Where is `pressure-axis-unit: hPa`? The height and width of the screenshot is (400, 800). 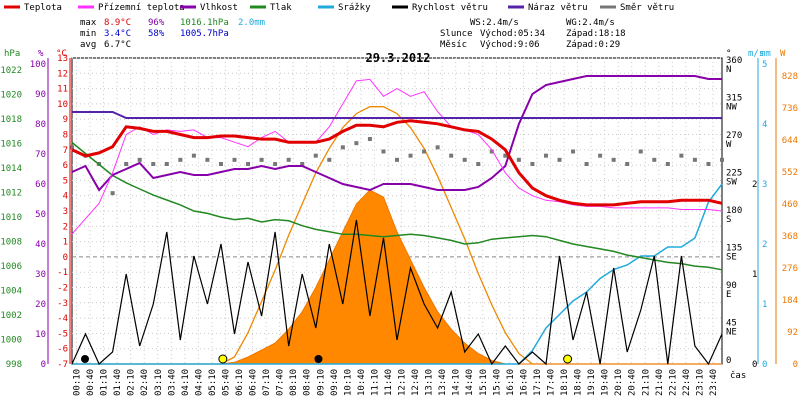
pressure-axis-unit: hPa is located at coordinates (12, 54).